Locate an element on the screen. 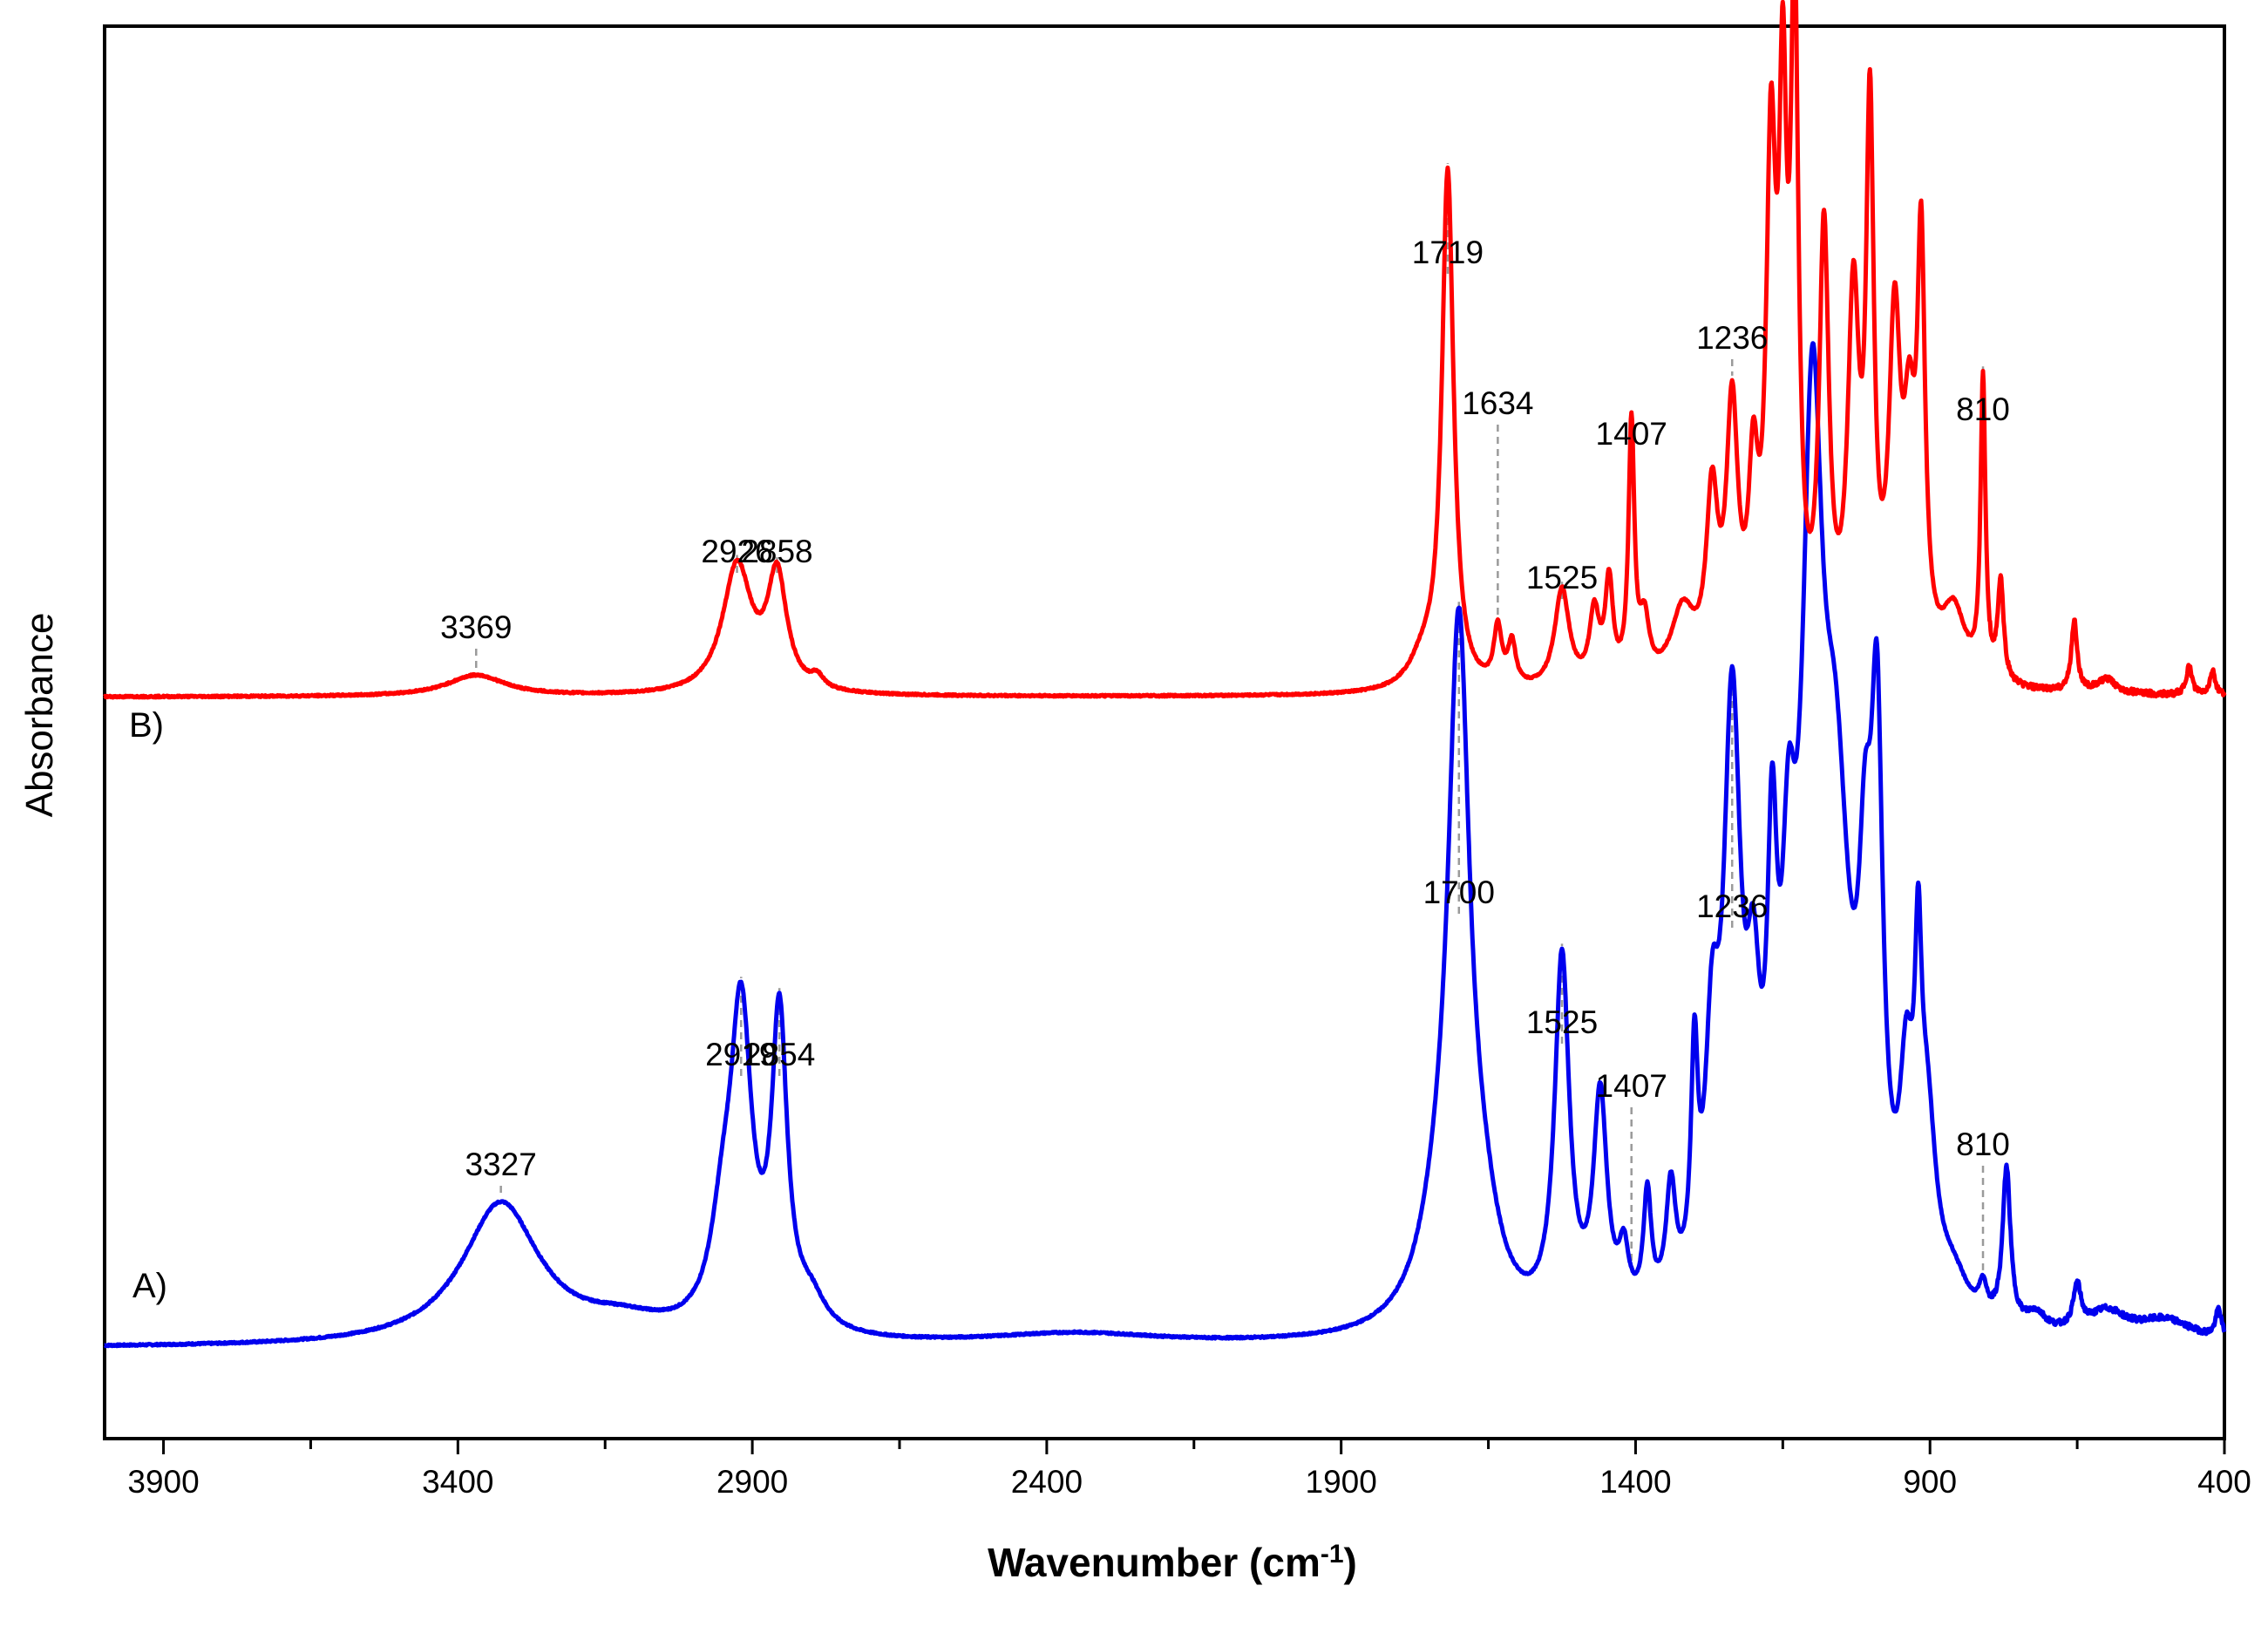 This screenshot has height=1647, width=2268. peak-label-b-1525: 1525 is located at coordinates (1562, 578).